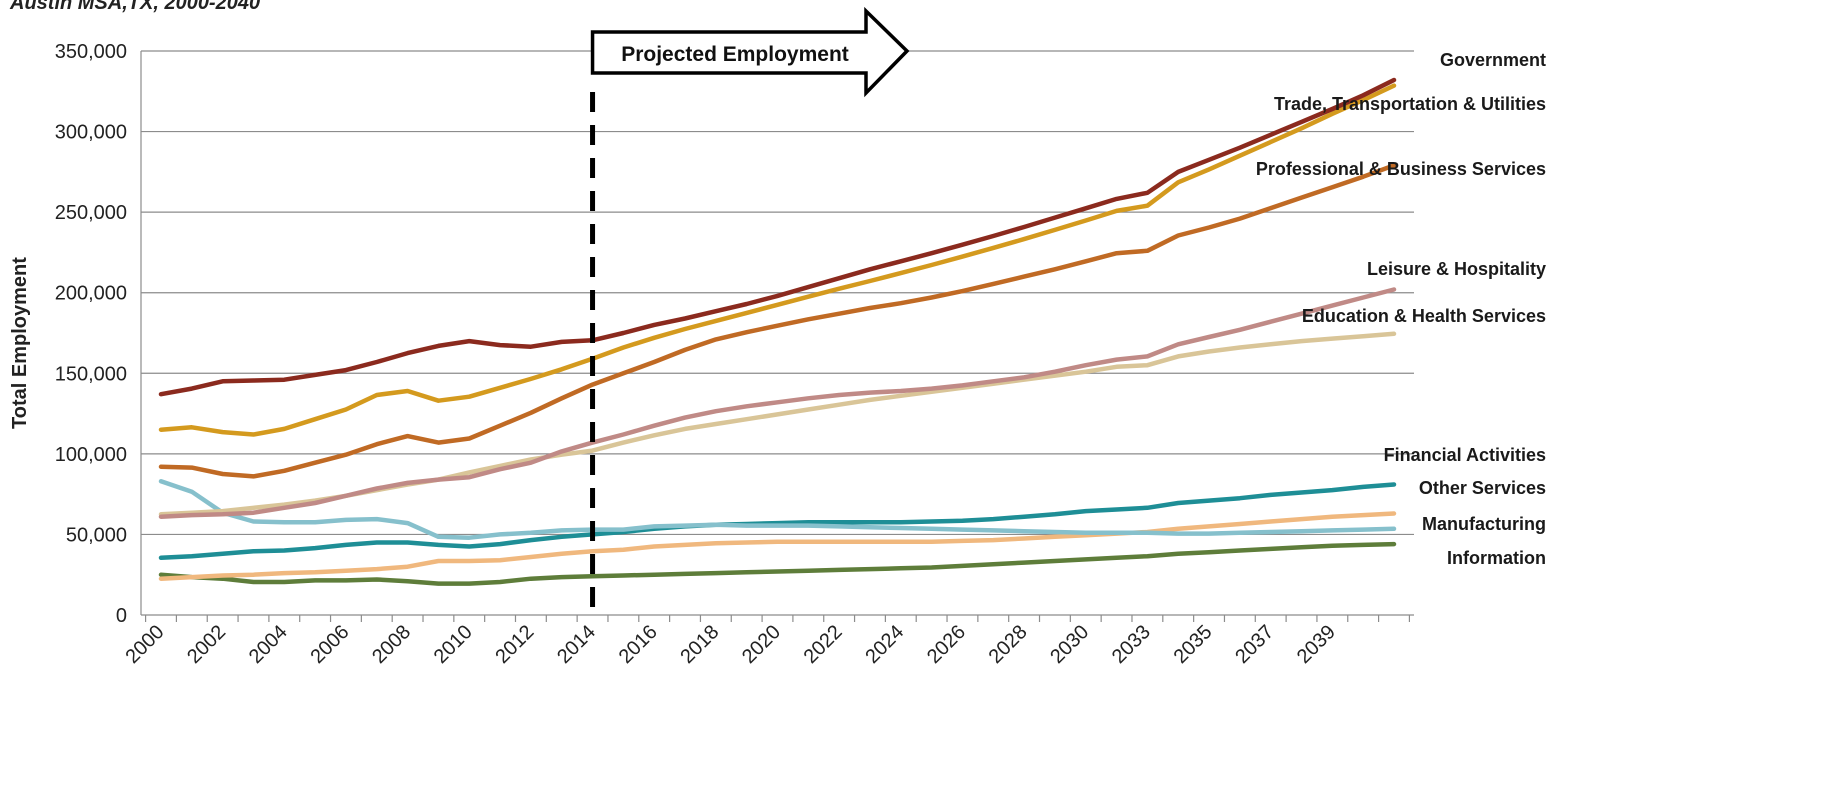 This screenshot has width=1841, height=798. I want to click on x-tick-label: 2010, so click(453, 644).